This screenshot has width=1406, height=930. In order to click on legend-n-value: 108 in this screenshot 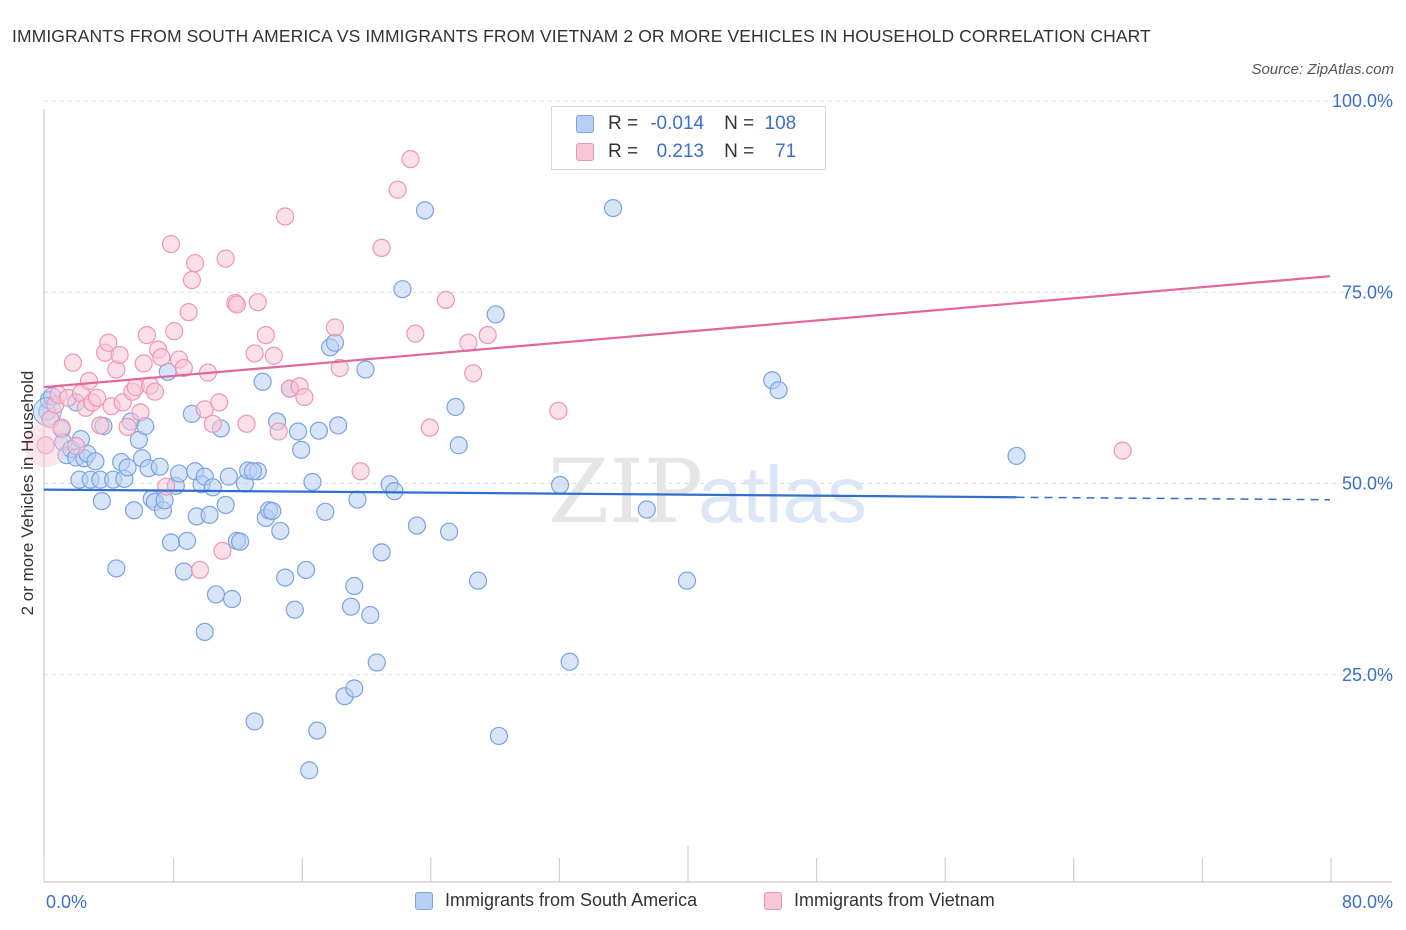, I will do `click(780, 123)`.